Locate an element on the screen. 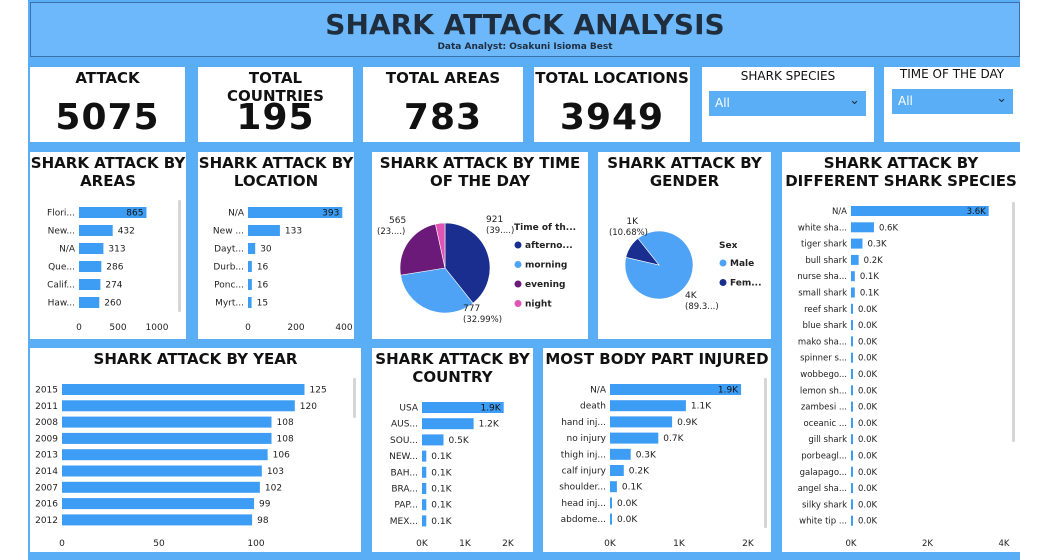 The image size is (1040, 560). data-label: 102 is located at coordinates (273, 488).